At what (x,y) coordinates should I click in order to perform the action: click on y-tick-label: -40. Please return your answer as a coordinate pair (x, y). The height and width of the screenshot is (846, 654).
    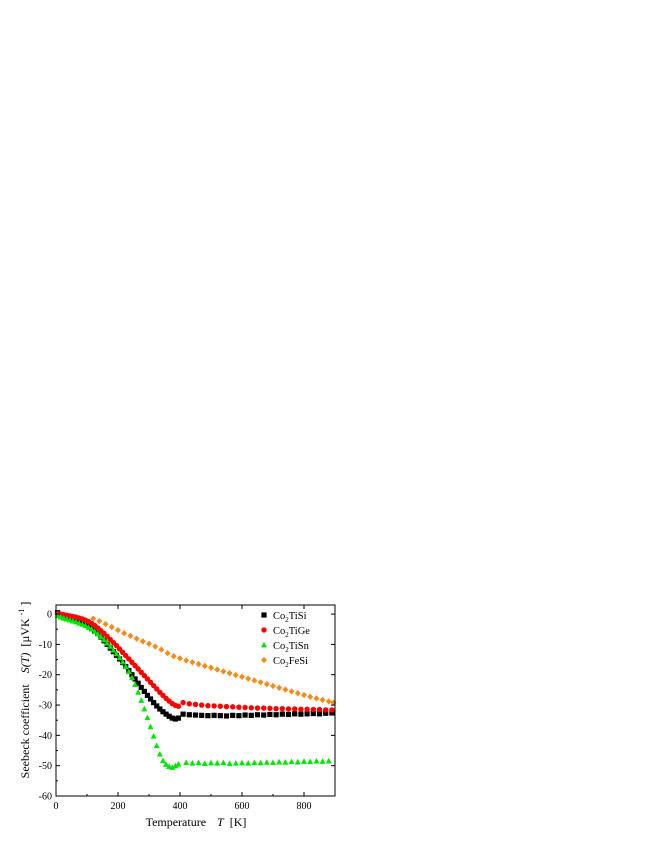
    Looking at the image, I should click on (45, 736).